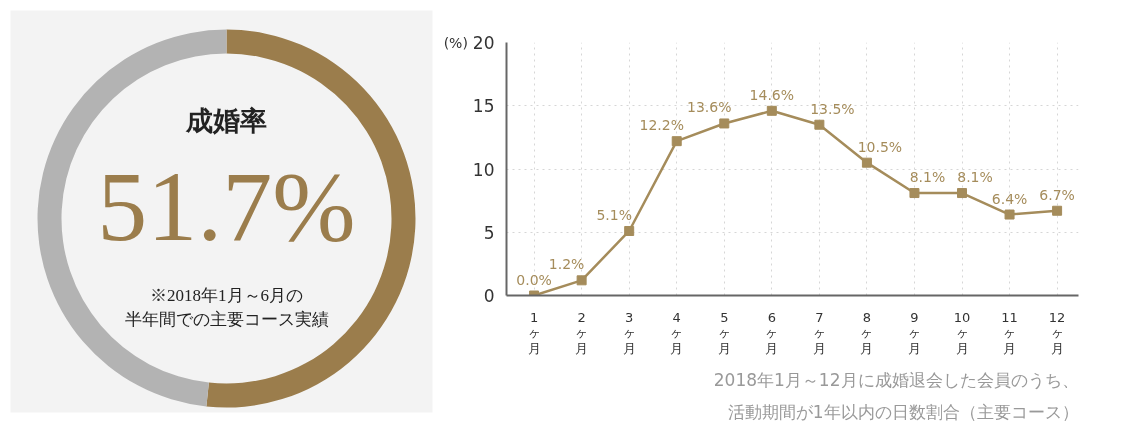 The image size is (1121, 423). What do you see at coordinates (819, 332) in the screenshot?
I see `x-tick-label: 7ヶ月` at bounding box center [819, 332].